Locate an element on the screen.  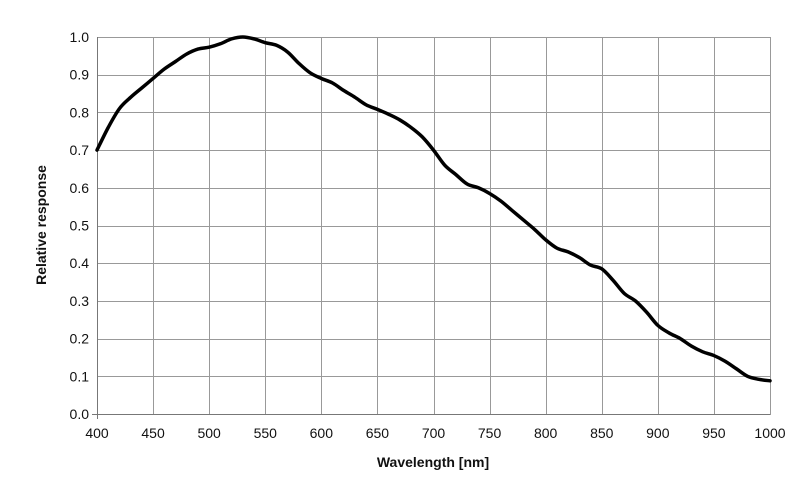
y-tick-label: 0.8 is located at coordinates (80, 112).